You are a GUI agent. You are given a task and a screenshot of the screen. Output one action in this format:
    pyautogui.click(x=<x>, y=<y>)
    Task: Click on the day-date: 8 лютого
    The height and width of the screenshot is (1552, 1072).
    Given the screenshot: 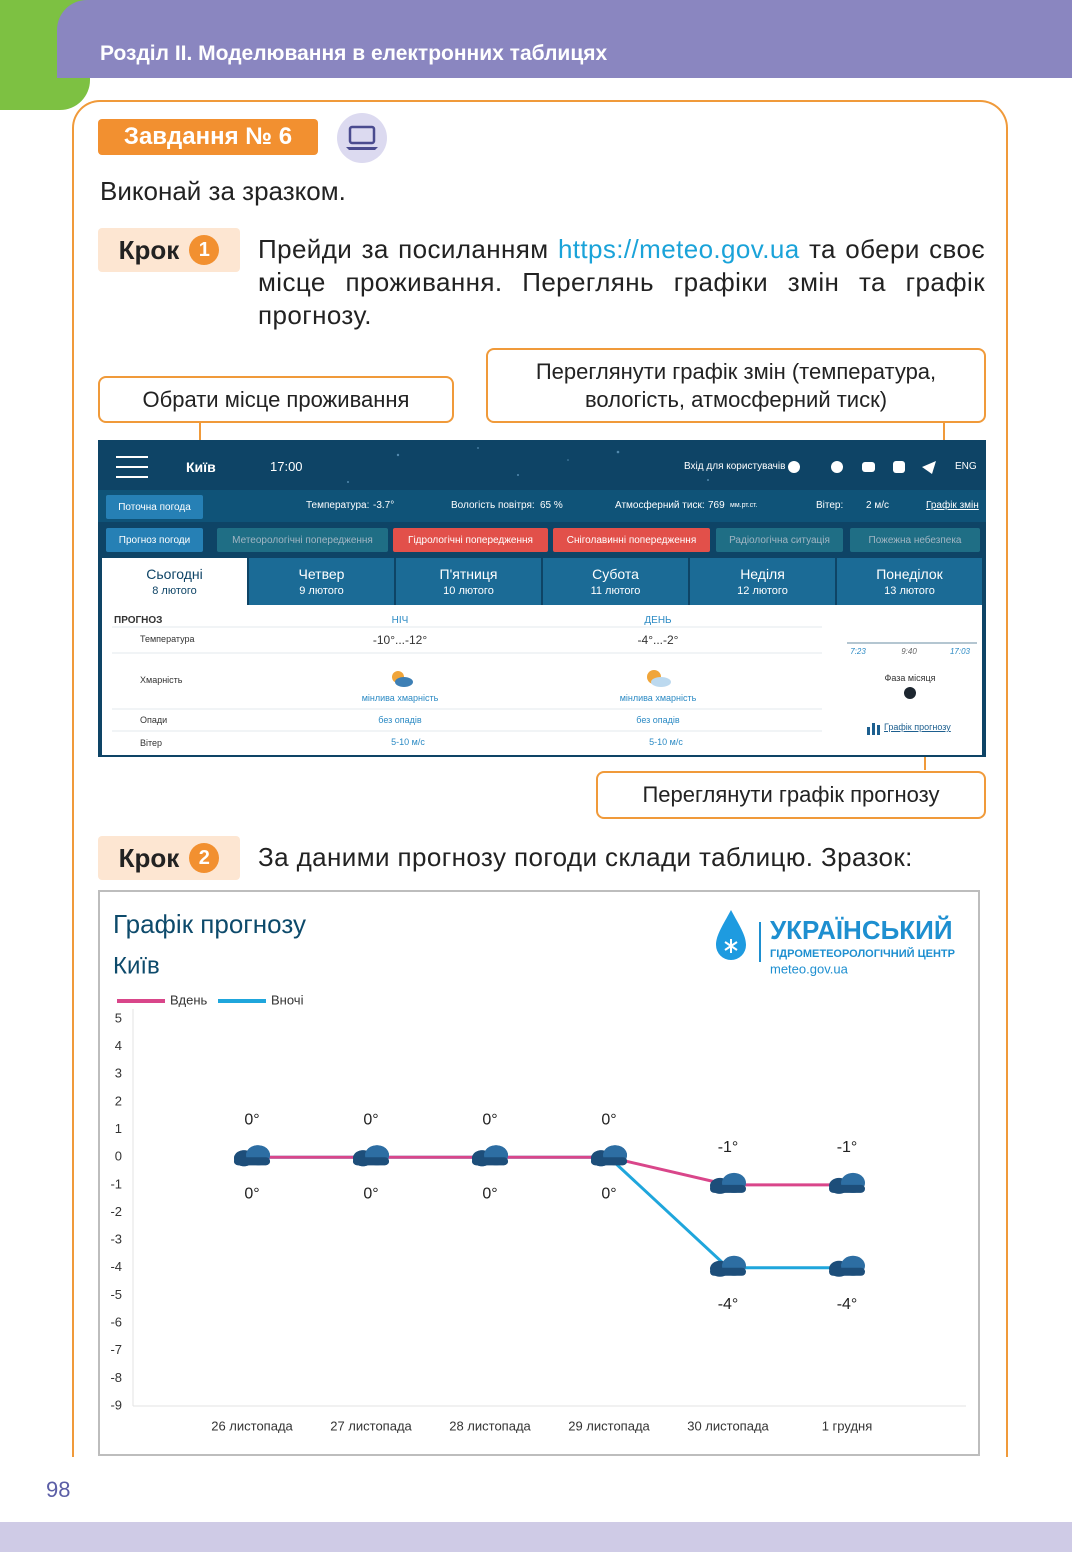 What is the action you would take?
    pyautogui.click(x=174, y=591)
    